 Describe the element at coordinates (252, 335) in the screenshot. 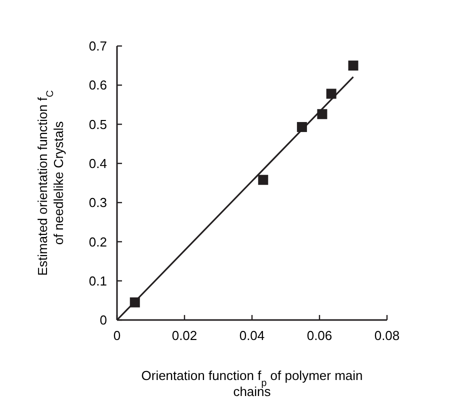

I see `x-tick-label: 0.04` at that location.